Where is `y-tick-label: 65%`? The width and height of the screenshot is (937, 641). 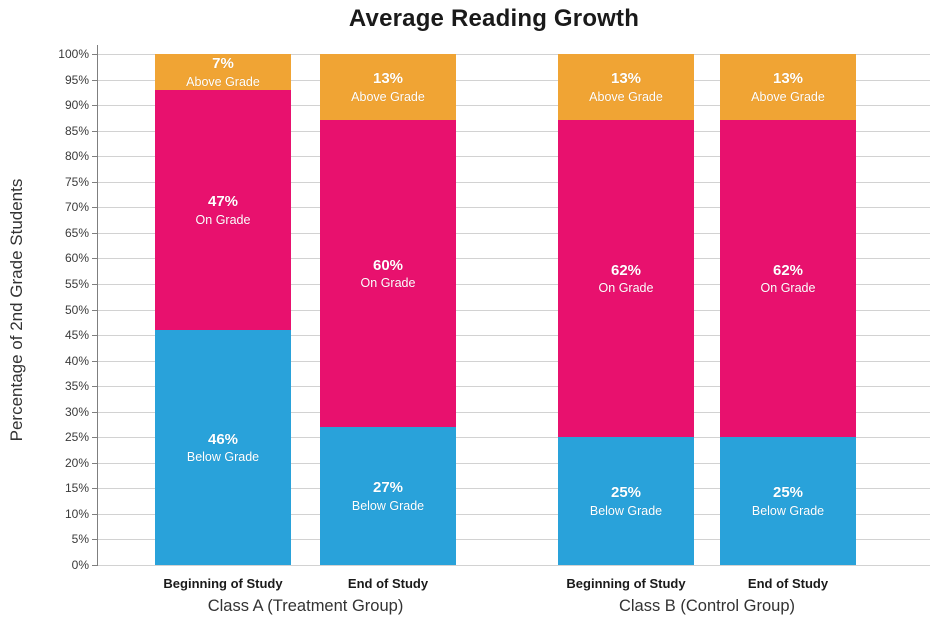 y-tick-label: 65% is located at coordinates (76, 232).